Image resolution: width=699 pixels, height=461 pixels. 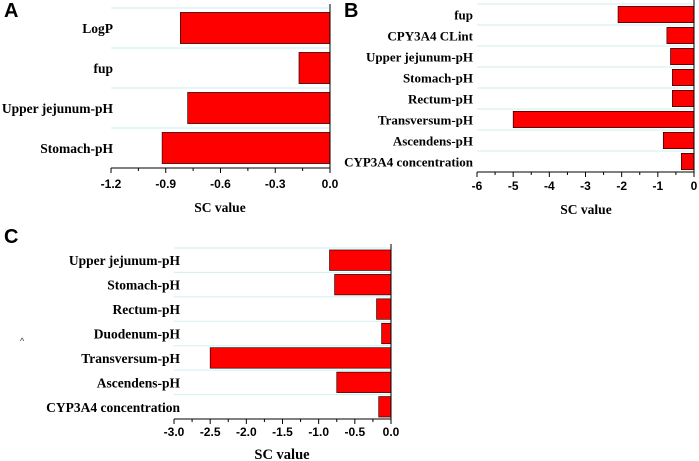 I want to click on bar-duodenum-ph, so click(x=386, y=333).